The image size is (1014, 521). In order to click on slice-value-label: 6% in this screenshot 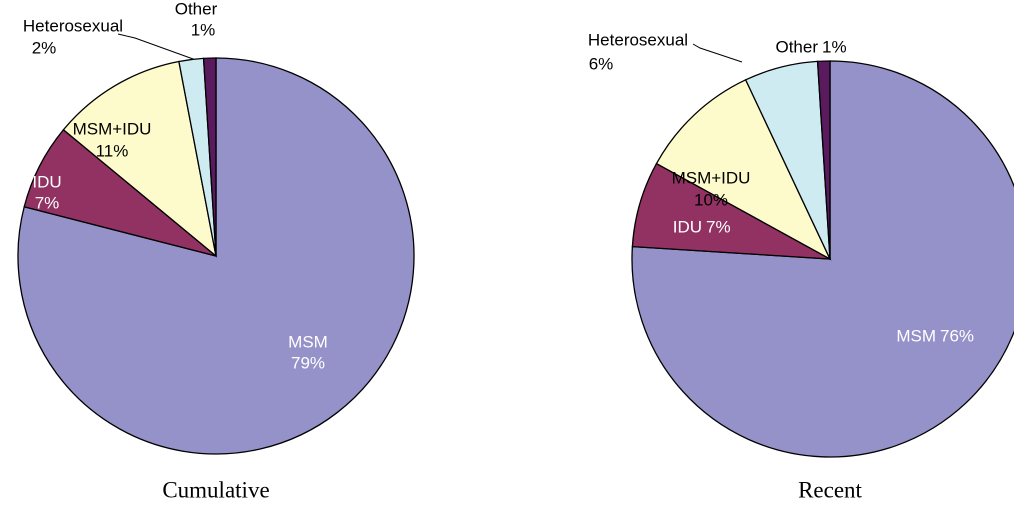, I will do `click(601, 63)`.